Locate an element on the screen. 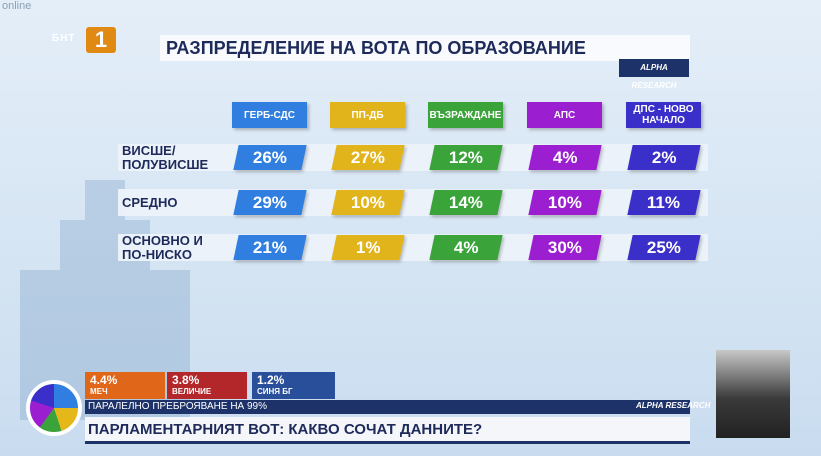 The image size is (821, 456). cell: 11% is located at coordinates (664, 202).